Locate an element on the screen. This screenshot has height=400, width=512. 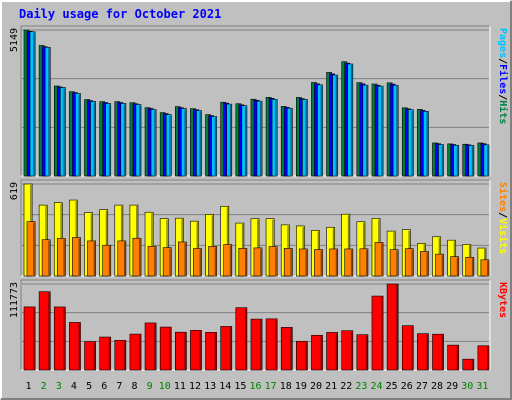
legend-item: Pages is located at coordinates (502, 43).